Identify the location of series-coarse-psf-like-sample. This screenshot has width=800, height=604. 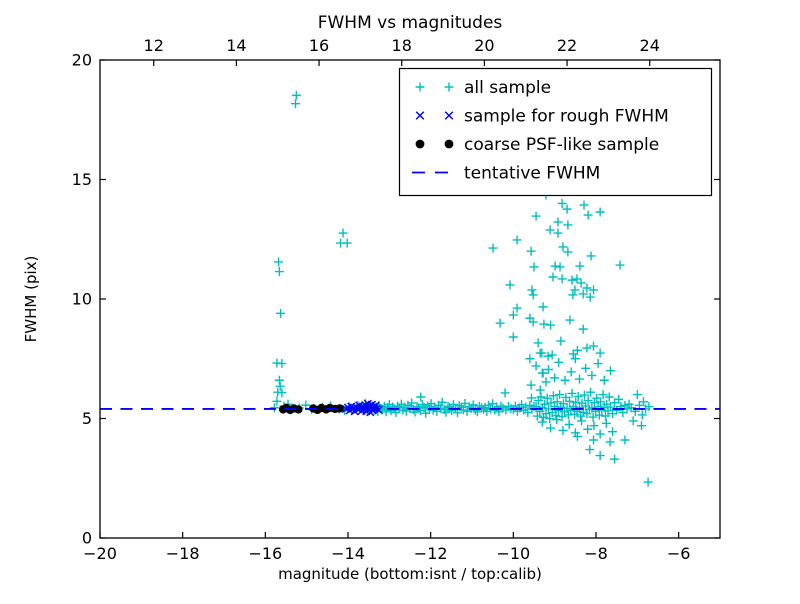
(311, 409).